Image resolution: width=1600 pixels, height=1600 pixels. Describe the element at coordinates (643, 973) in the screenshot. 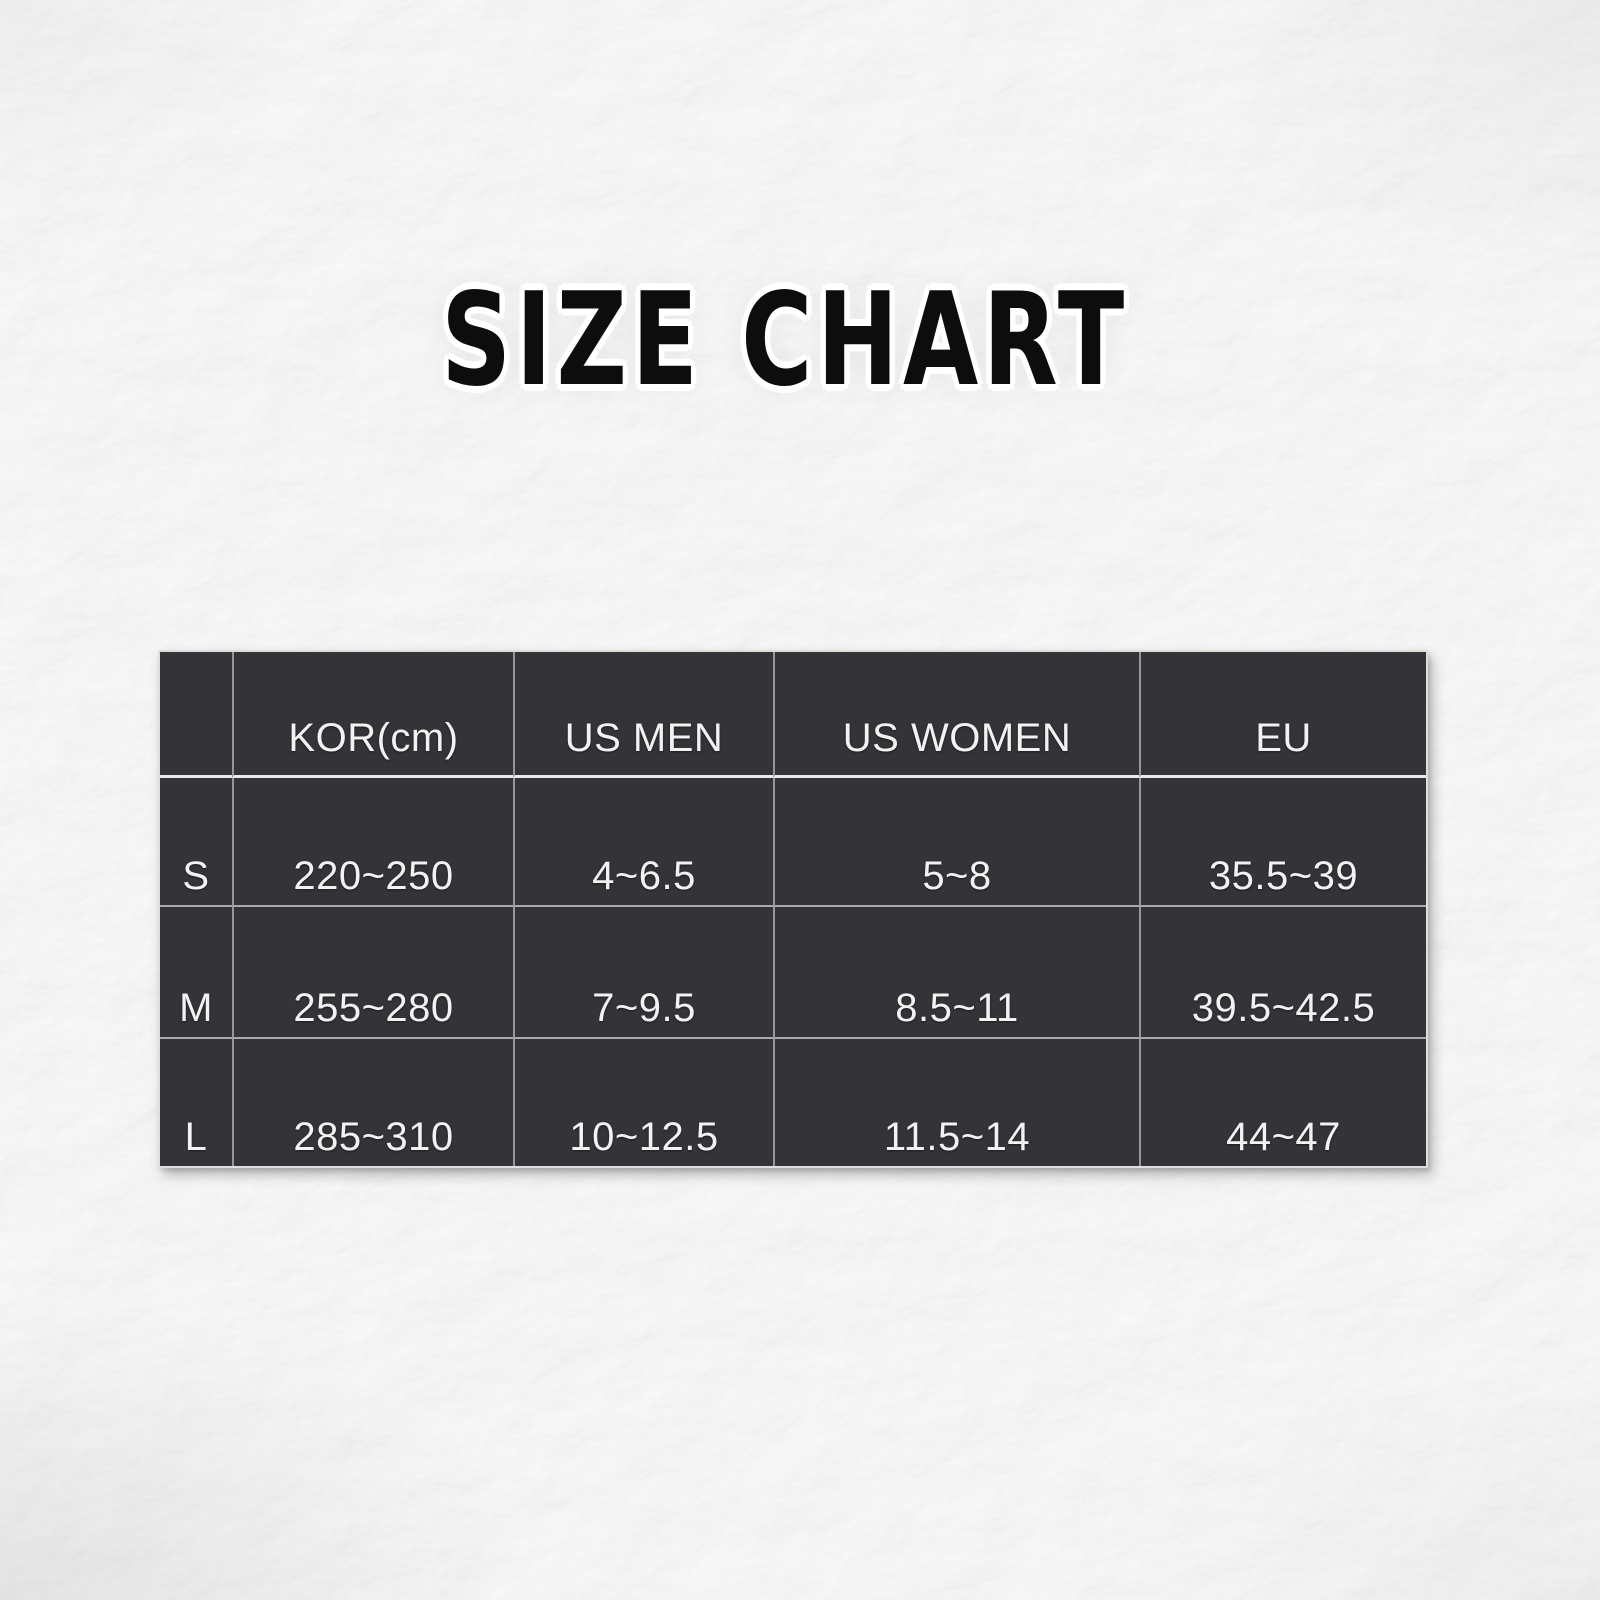

I see `cell-m-us-men: 7~9.5` at that location.